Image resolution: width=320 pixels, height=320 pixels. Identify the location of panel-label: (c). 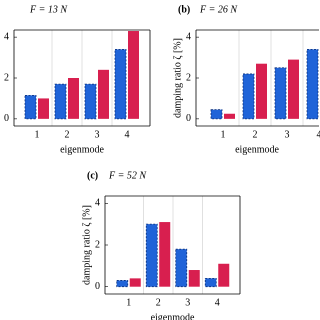
(92, 175).